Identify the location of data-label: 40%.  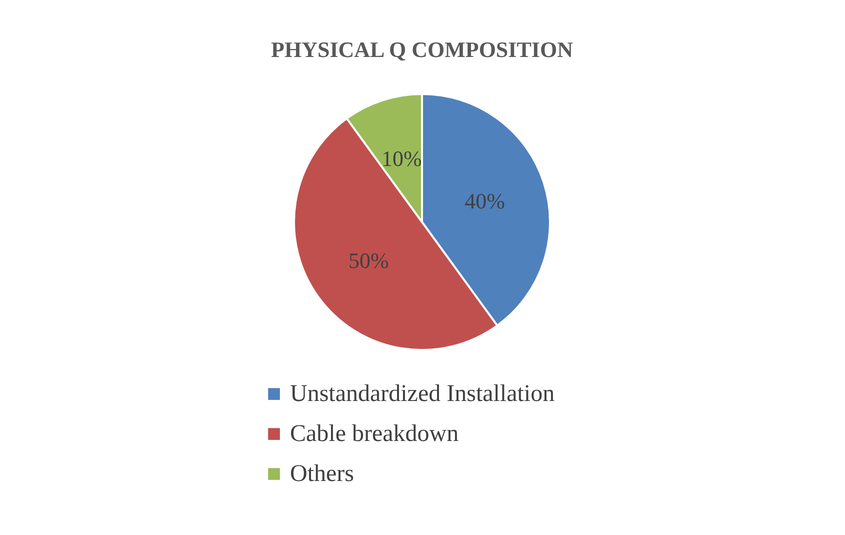
(484, 201).